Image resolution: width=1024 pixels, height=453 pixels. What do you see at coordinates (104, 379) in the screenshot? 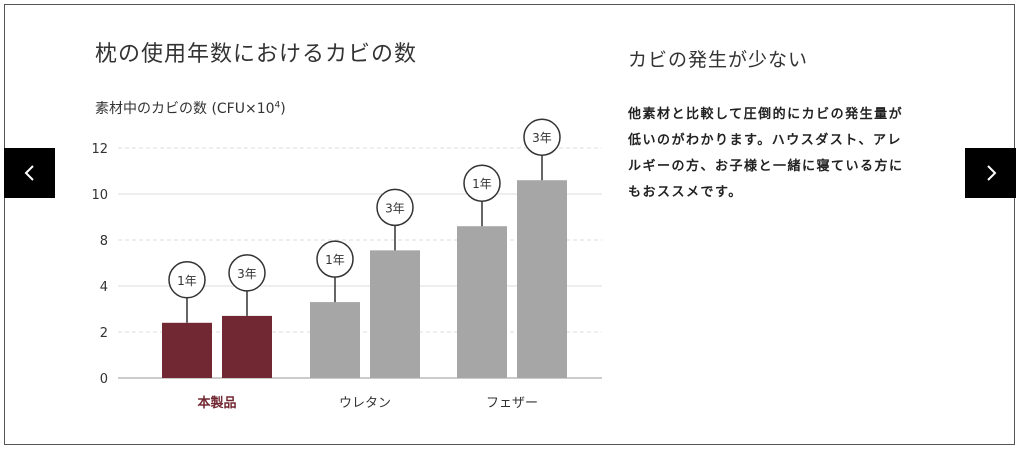
I see `y-tick-label: 0` at bounding box center [104, 379].